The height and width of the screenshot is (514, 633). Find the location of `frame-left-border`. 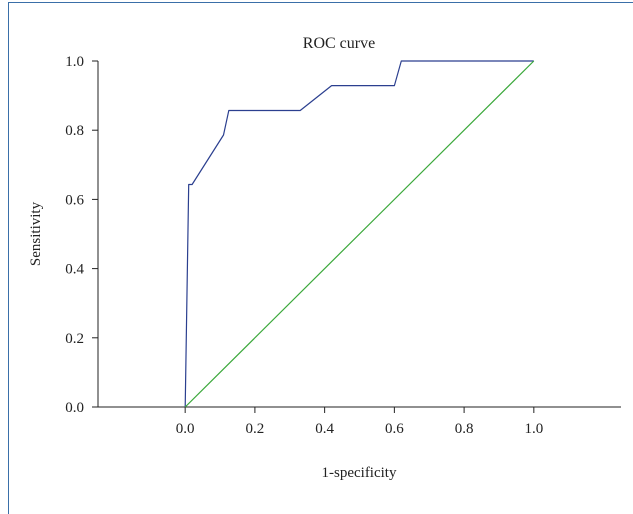

frame-left-border is located at coordinates (8, 258).